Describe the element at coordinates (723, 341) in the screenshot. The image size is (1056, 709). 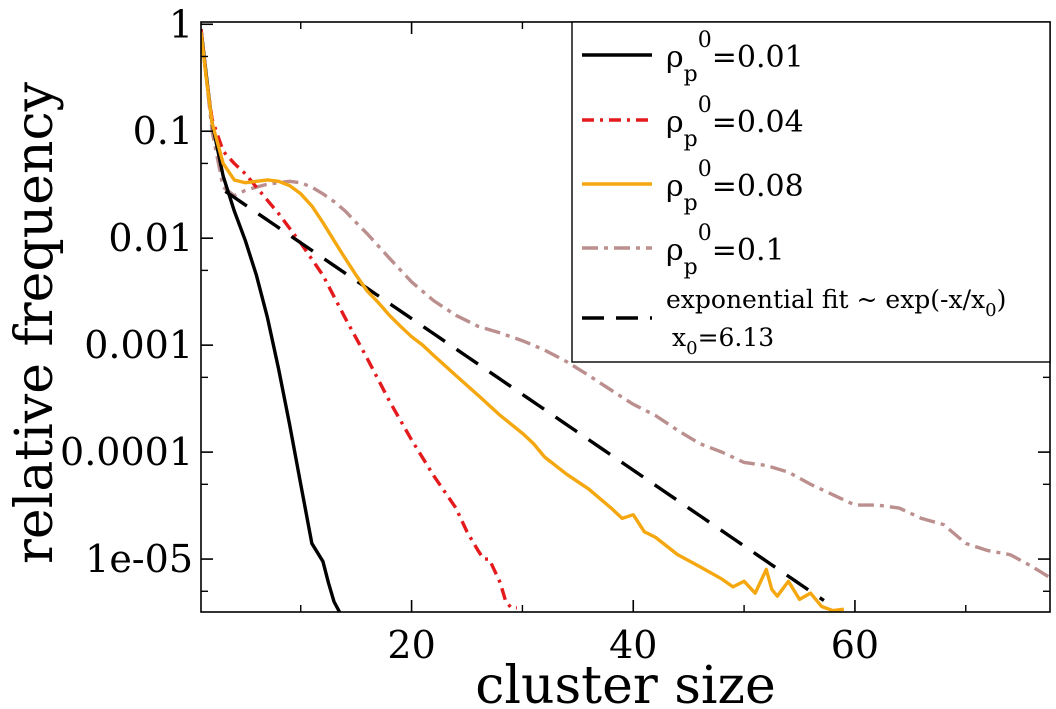
I see `legend-label-fit-param: x0=6.13` at that location.